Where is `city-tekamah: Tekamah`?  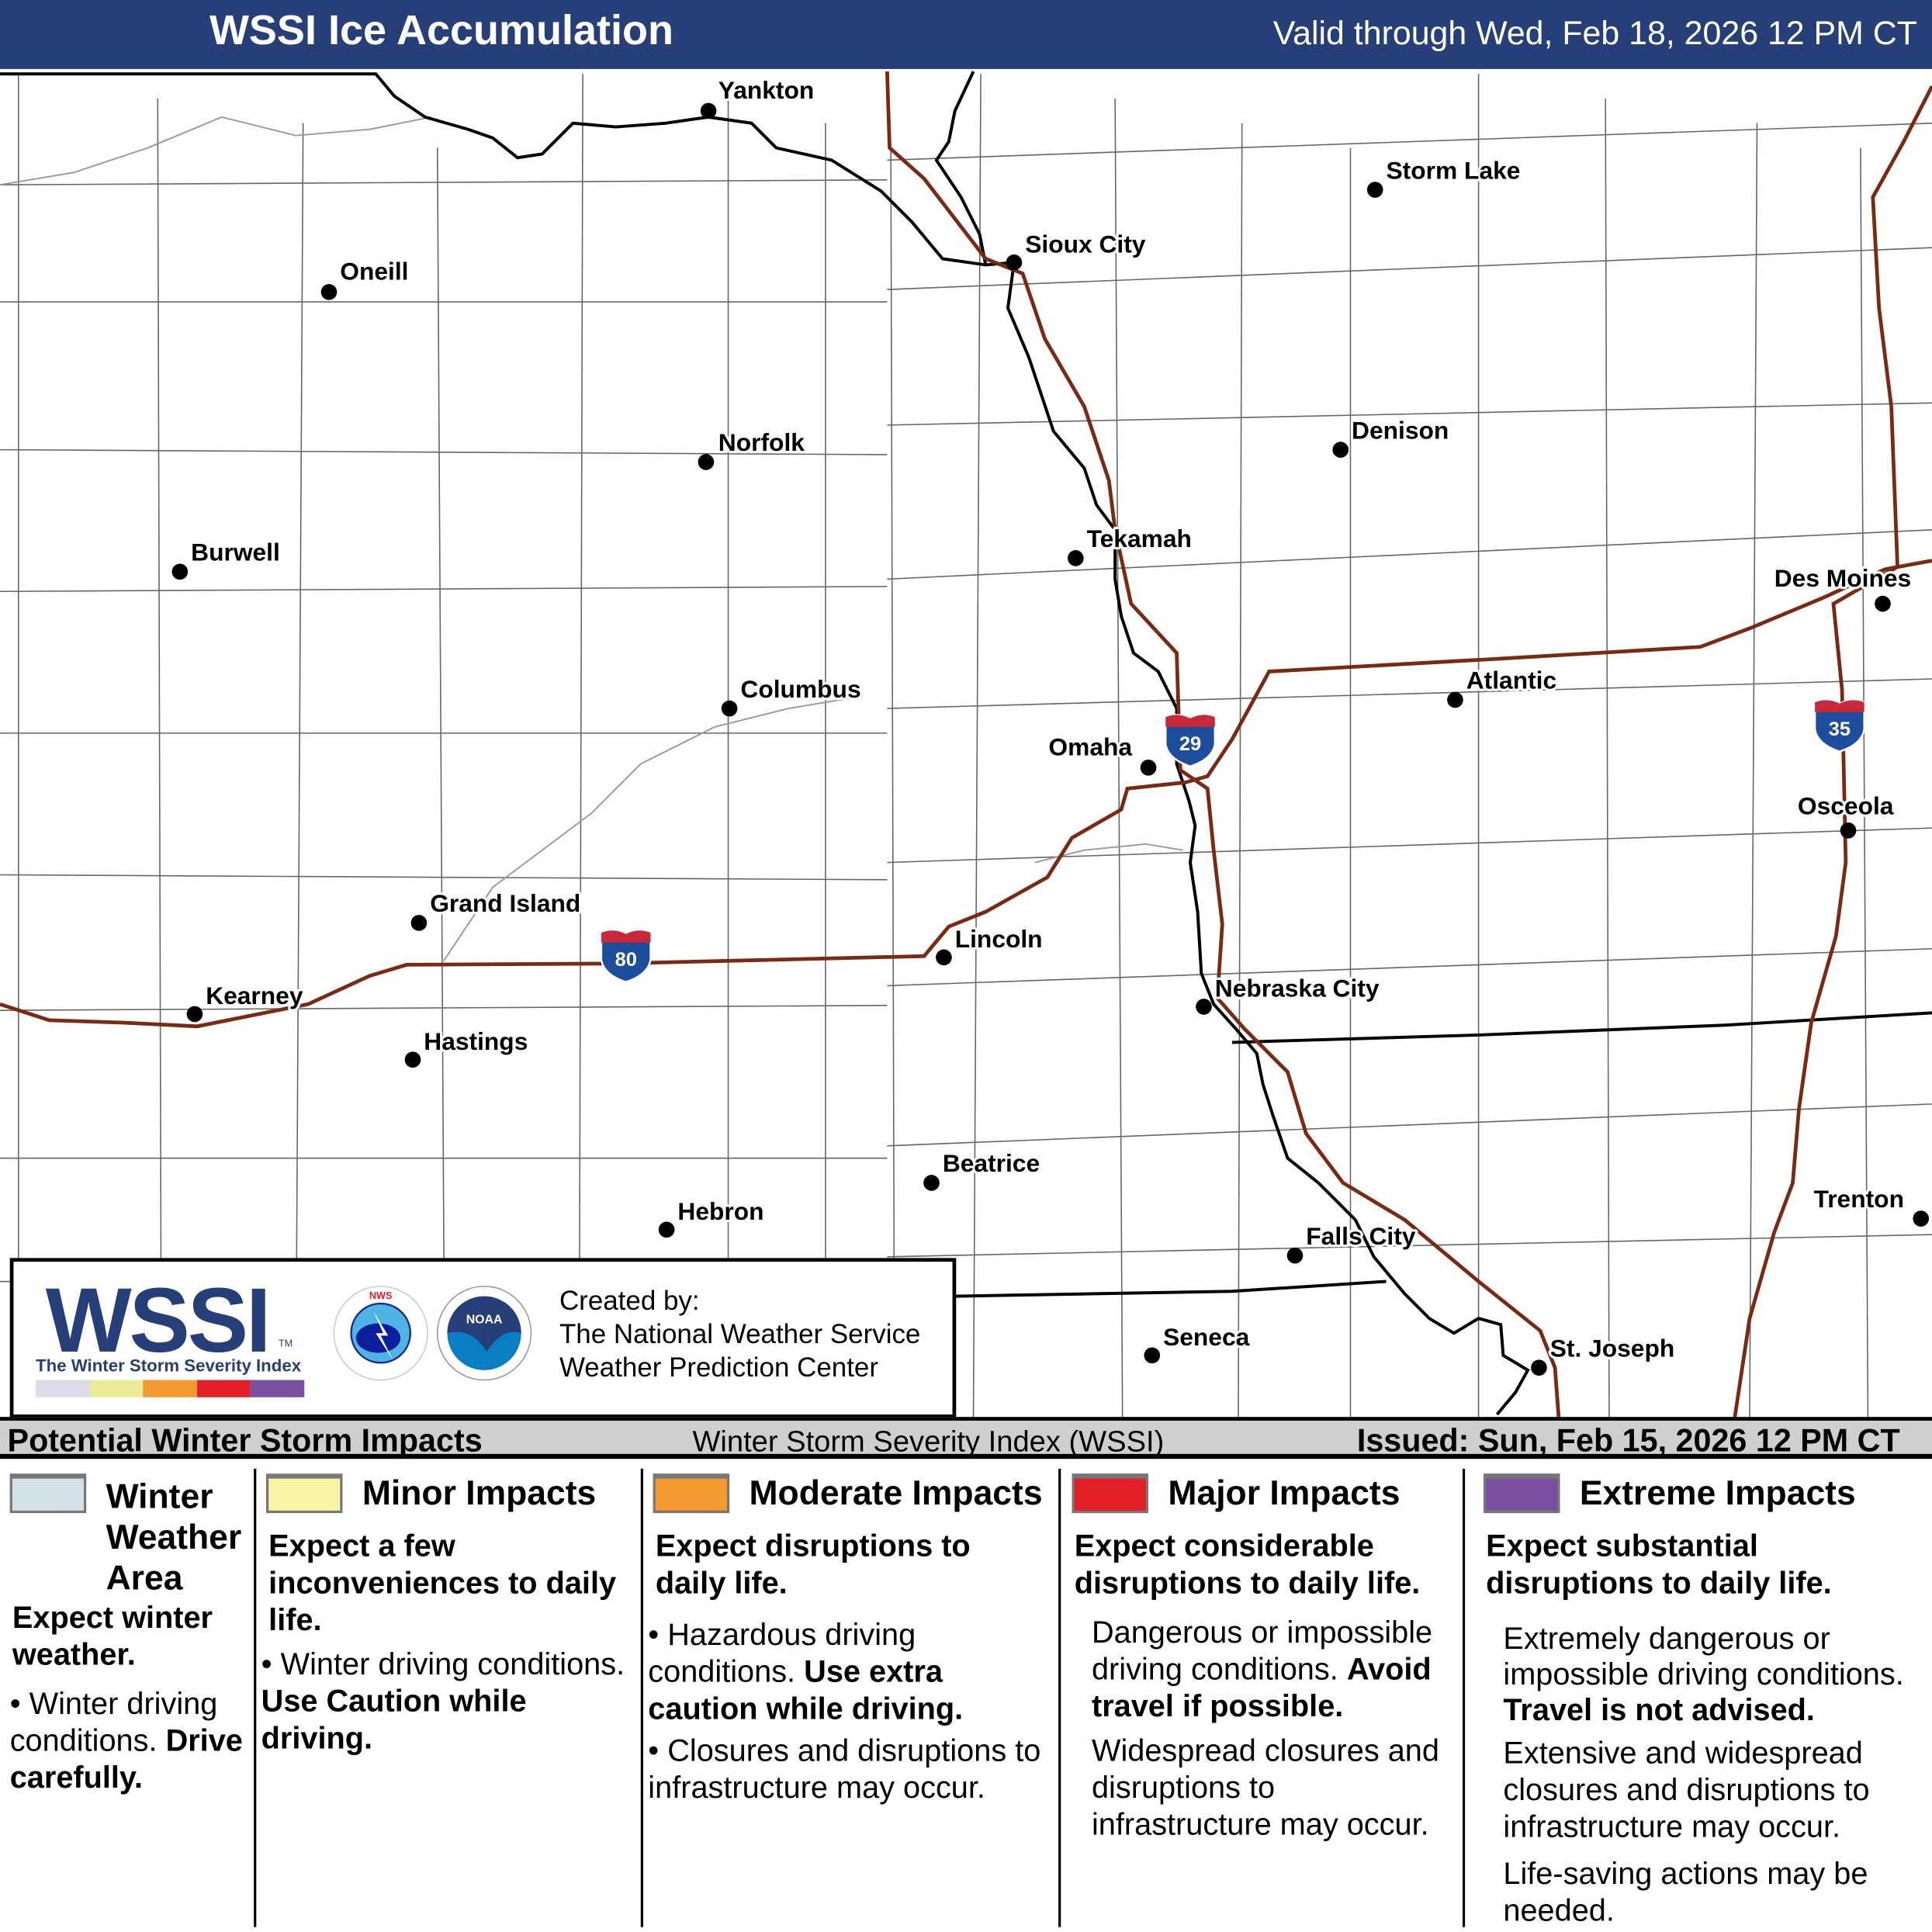
city-tekamah: Tekamah is located at coordinates (1131, 544).